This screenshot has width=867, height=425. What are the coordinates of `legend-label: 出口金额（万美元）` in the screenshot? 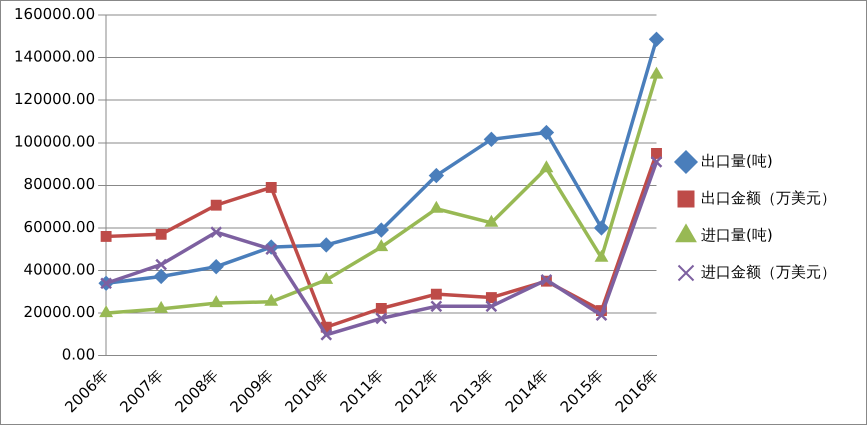 It's located at (768, 197).